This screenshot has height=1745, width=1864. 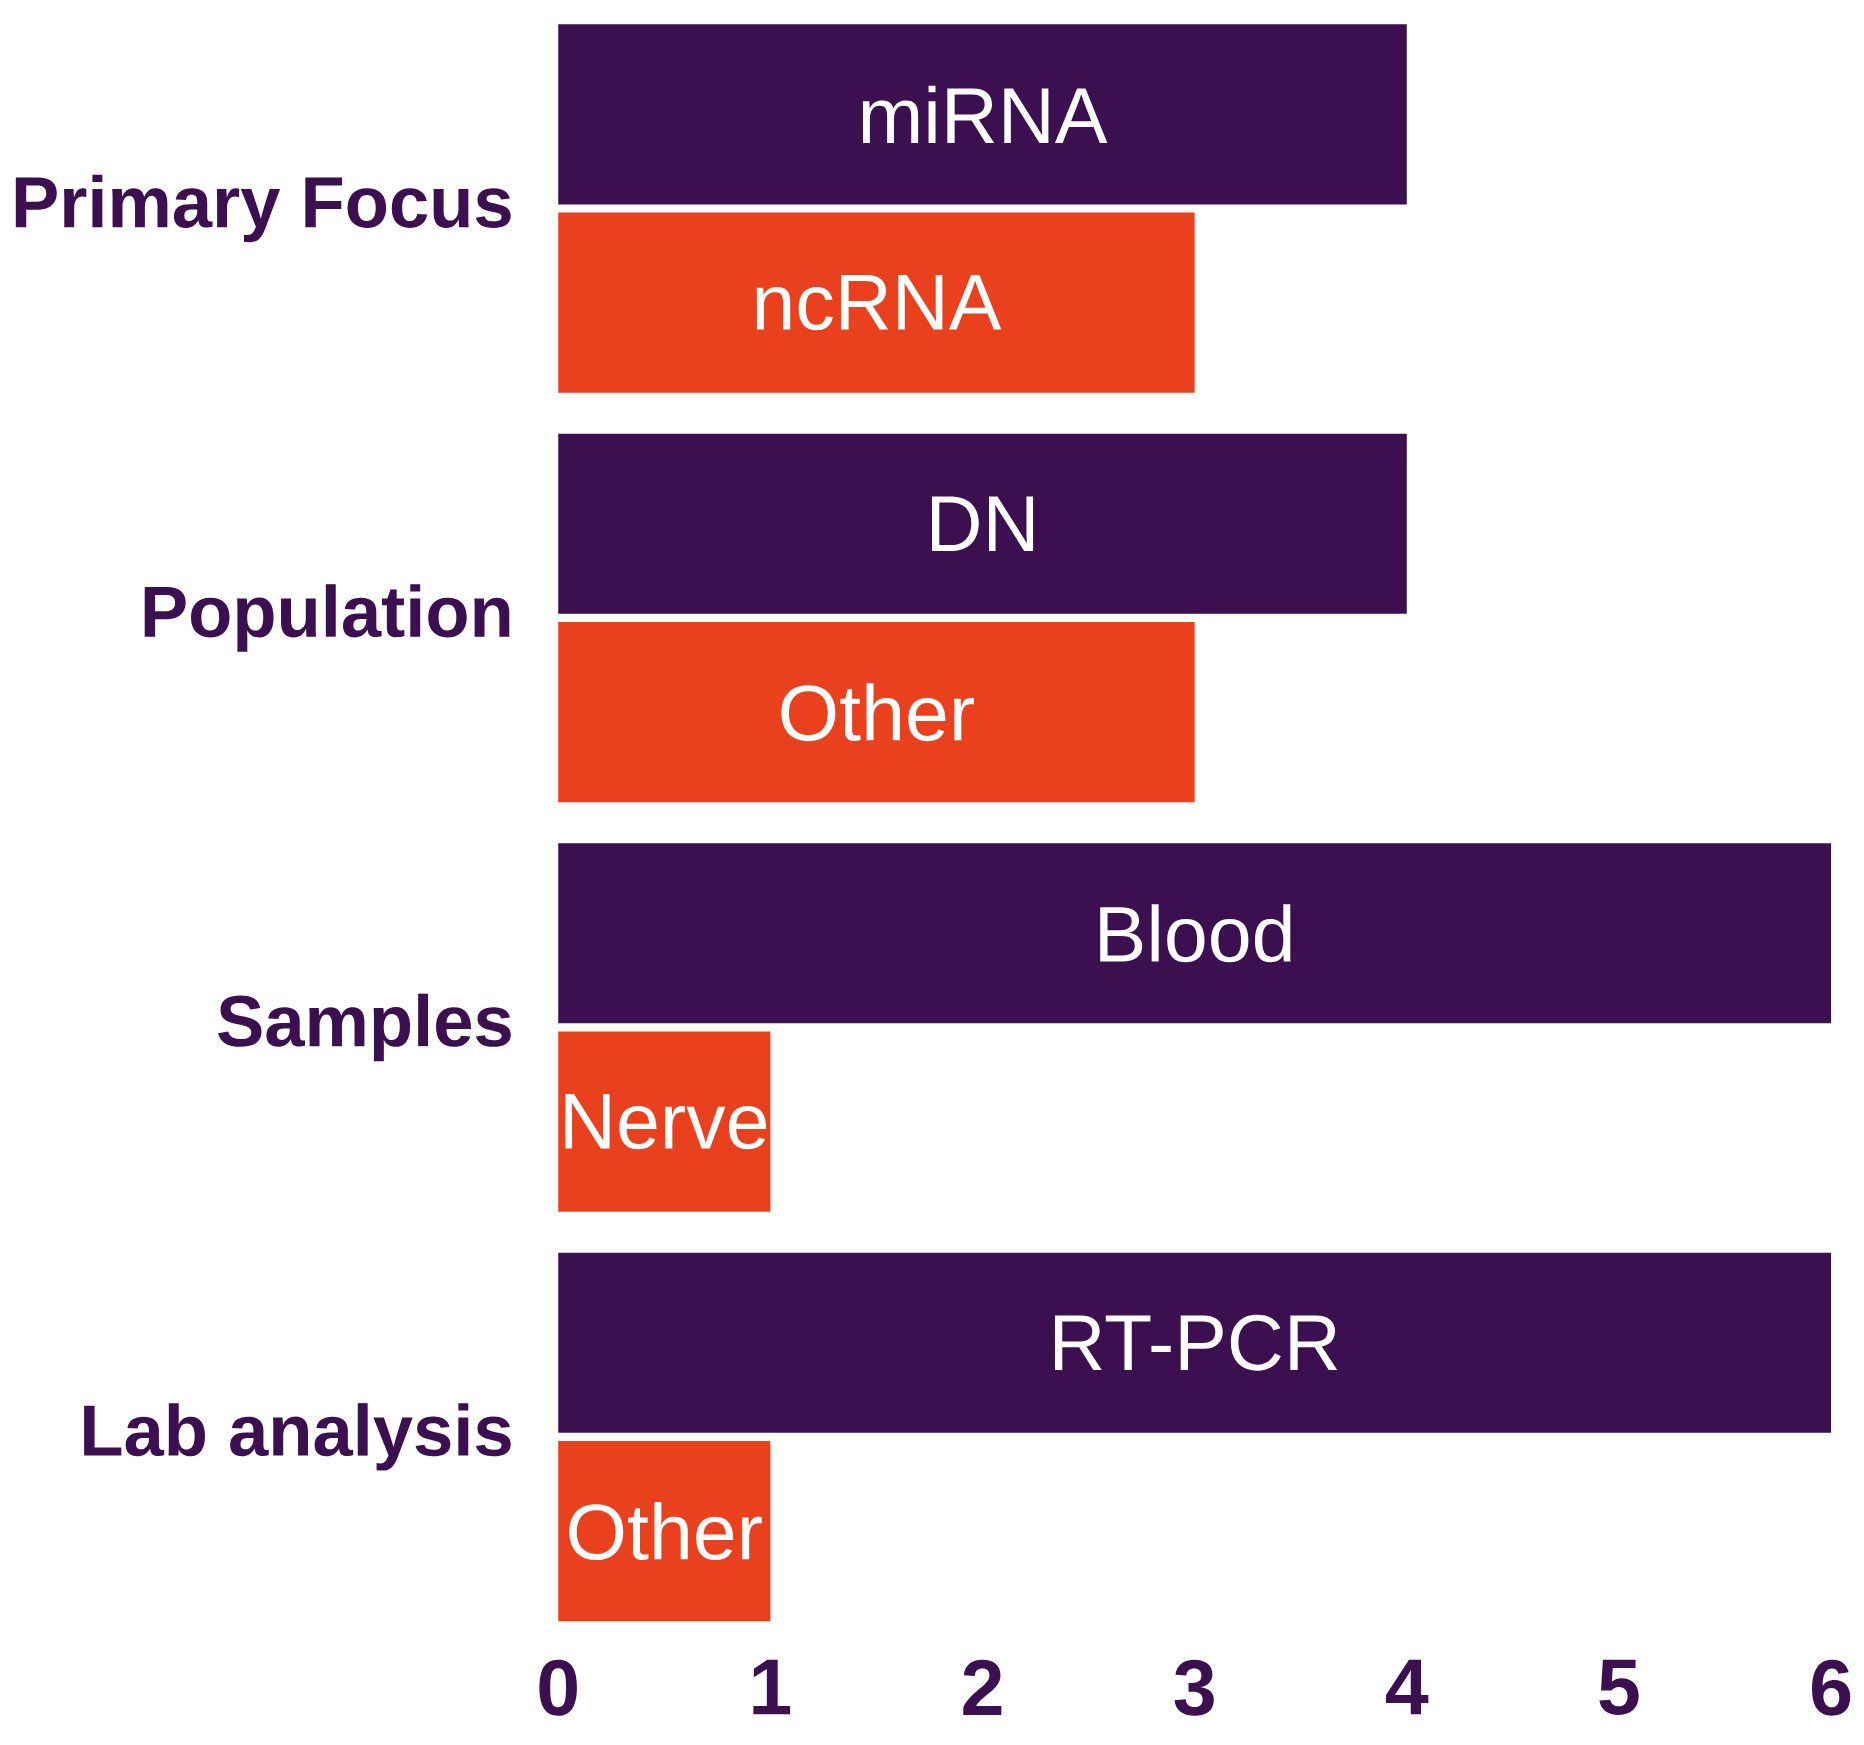 What do you see at coordinates (1831, 1688) in the screenshot?
I see `x-tick-label: 6` at bounding box center [1831, 1688].